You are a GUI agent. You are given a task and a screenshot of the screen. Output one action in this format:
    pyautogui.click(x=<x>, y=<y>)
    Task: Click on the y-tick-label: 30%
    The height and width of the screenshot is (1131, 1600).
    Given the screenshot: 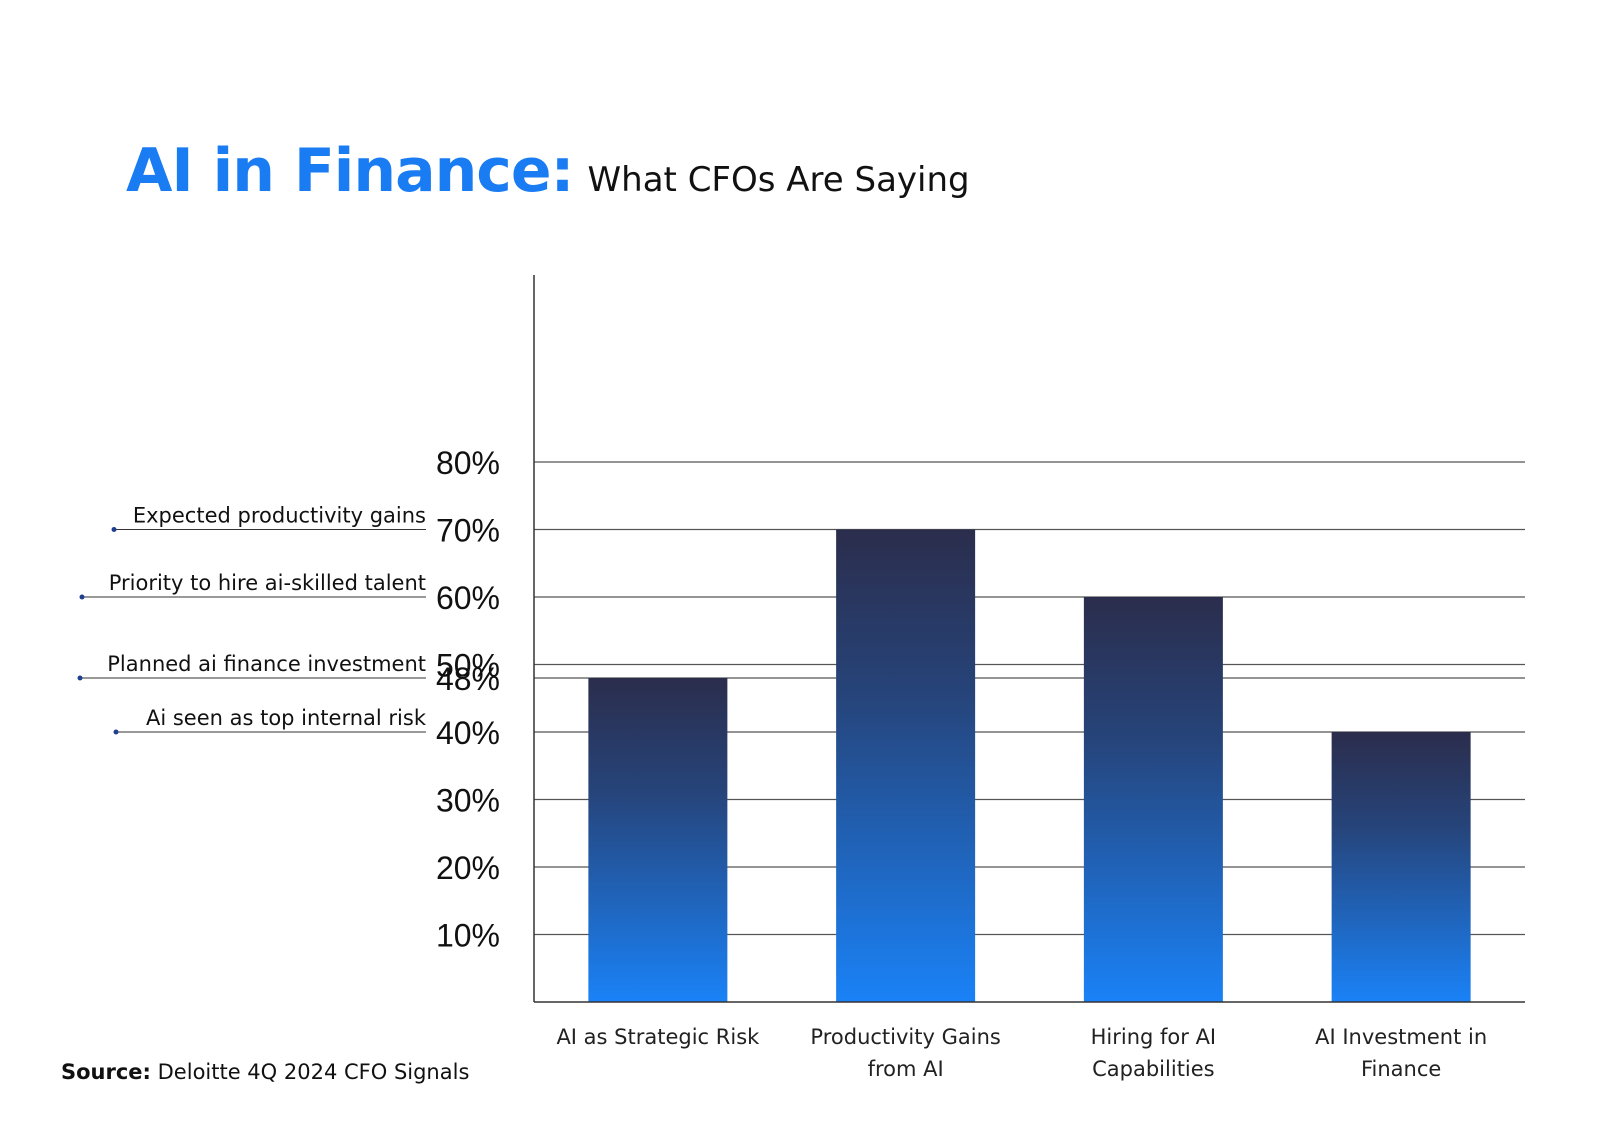 What is the action you would take?
    pyautogui.click(x=468, y=801)
    